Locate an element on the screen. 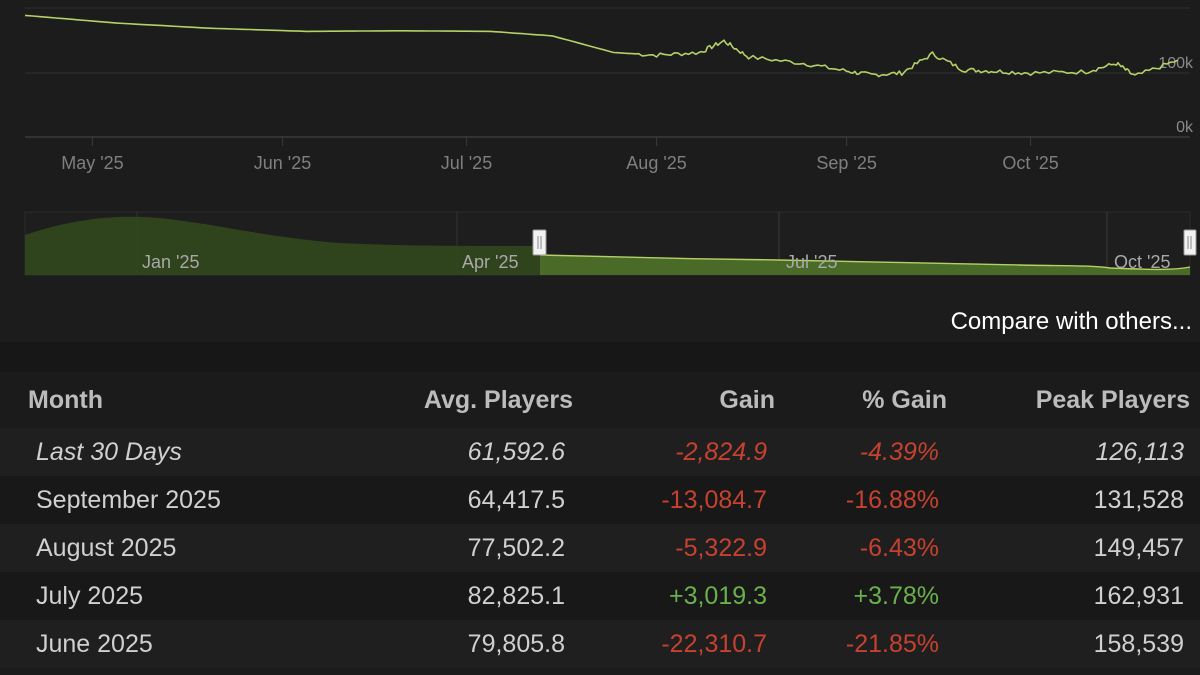 This screenshot has width=1200, height=675. cell-gain: -13,084.7 is located at coordinates (675, 500).